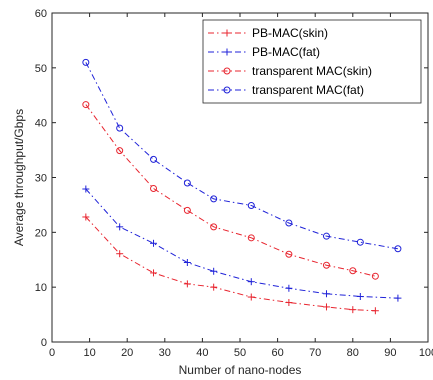 This screenshot has height=380, width=433. What do you see at coordinates (390, 353) in the screenshot?
I see `x-tick-label: 90` at bounding box center [390, 353].